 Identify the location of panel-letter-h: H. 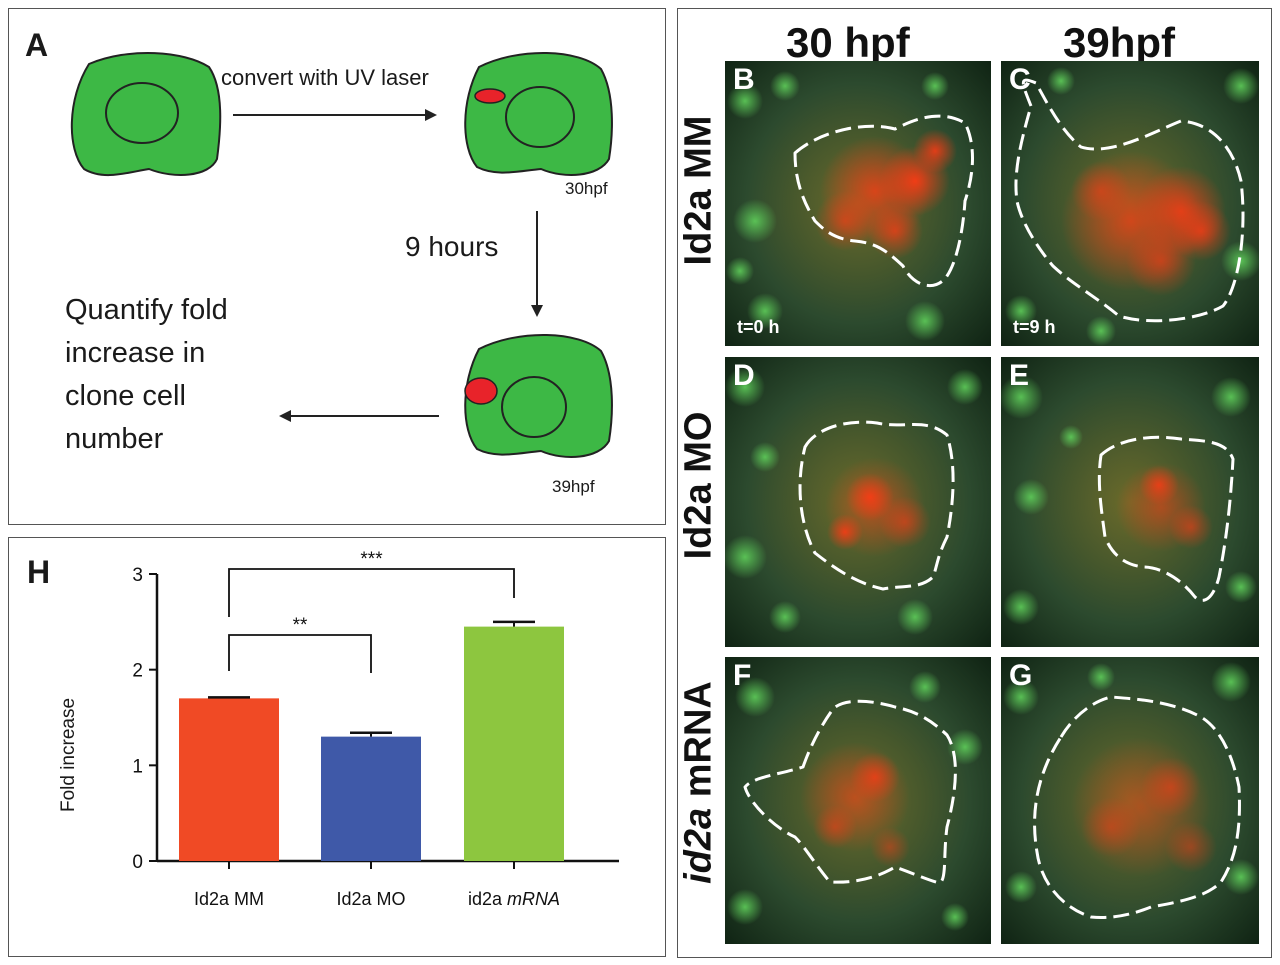
(39, 572).